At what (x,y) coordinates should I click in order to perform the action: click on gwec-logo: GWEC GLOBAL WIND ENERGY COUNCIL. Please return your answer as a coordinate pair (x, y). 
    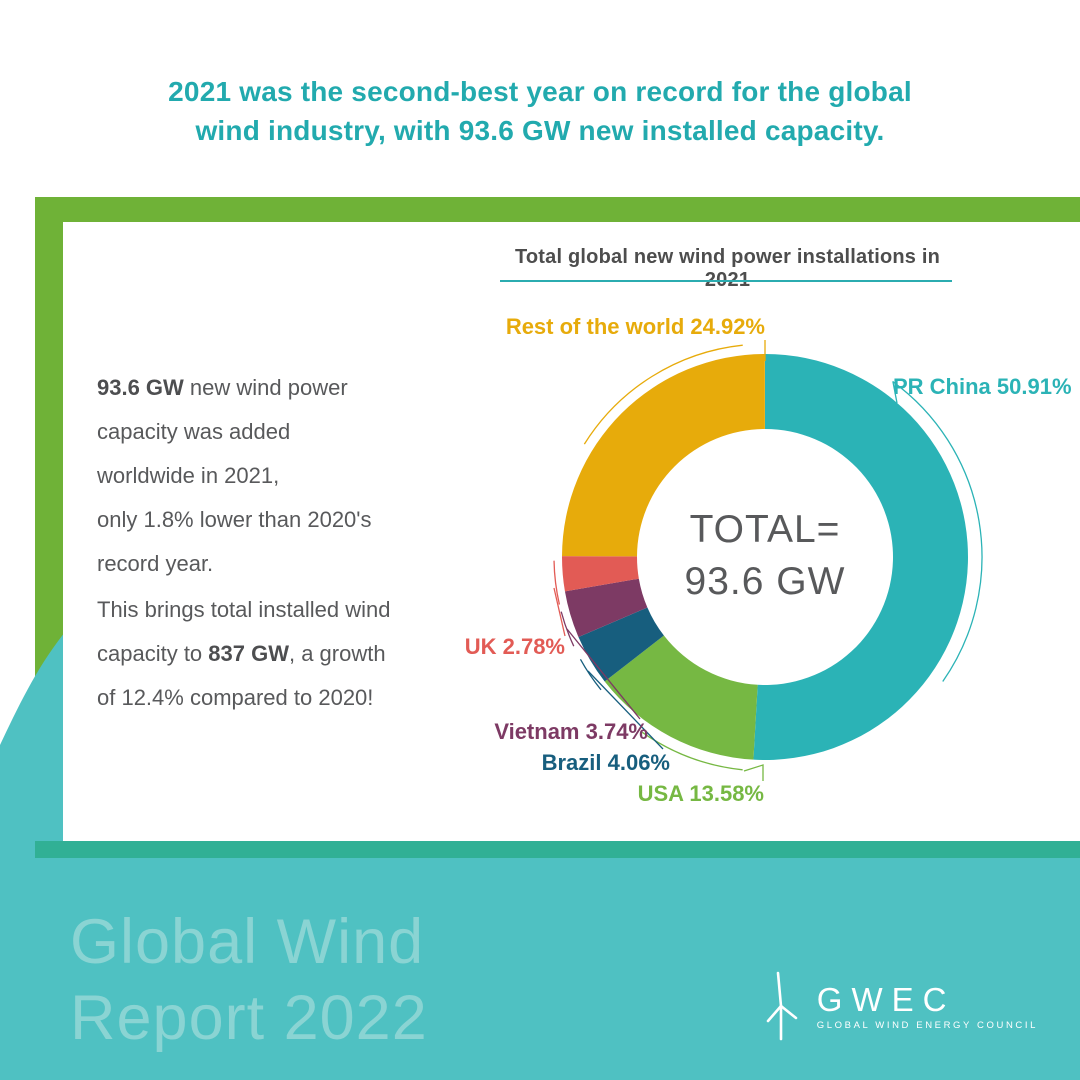
    Looking at the image, I should click on (901, 1006).